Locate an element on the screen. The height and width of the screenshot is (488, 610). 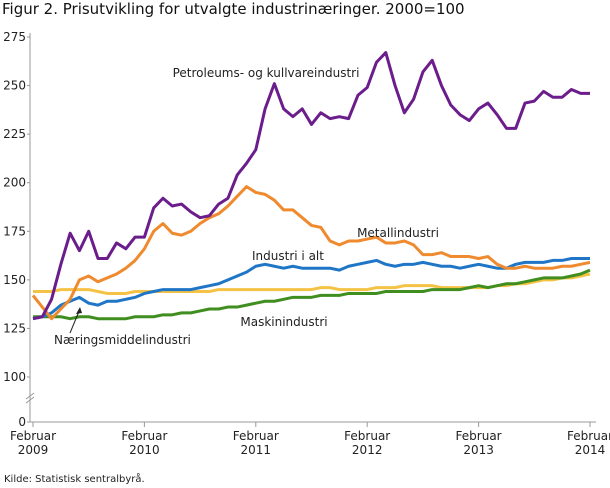
series-label: Maskinindustri is located at coordinates (283, 322).